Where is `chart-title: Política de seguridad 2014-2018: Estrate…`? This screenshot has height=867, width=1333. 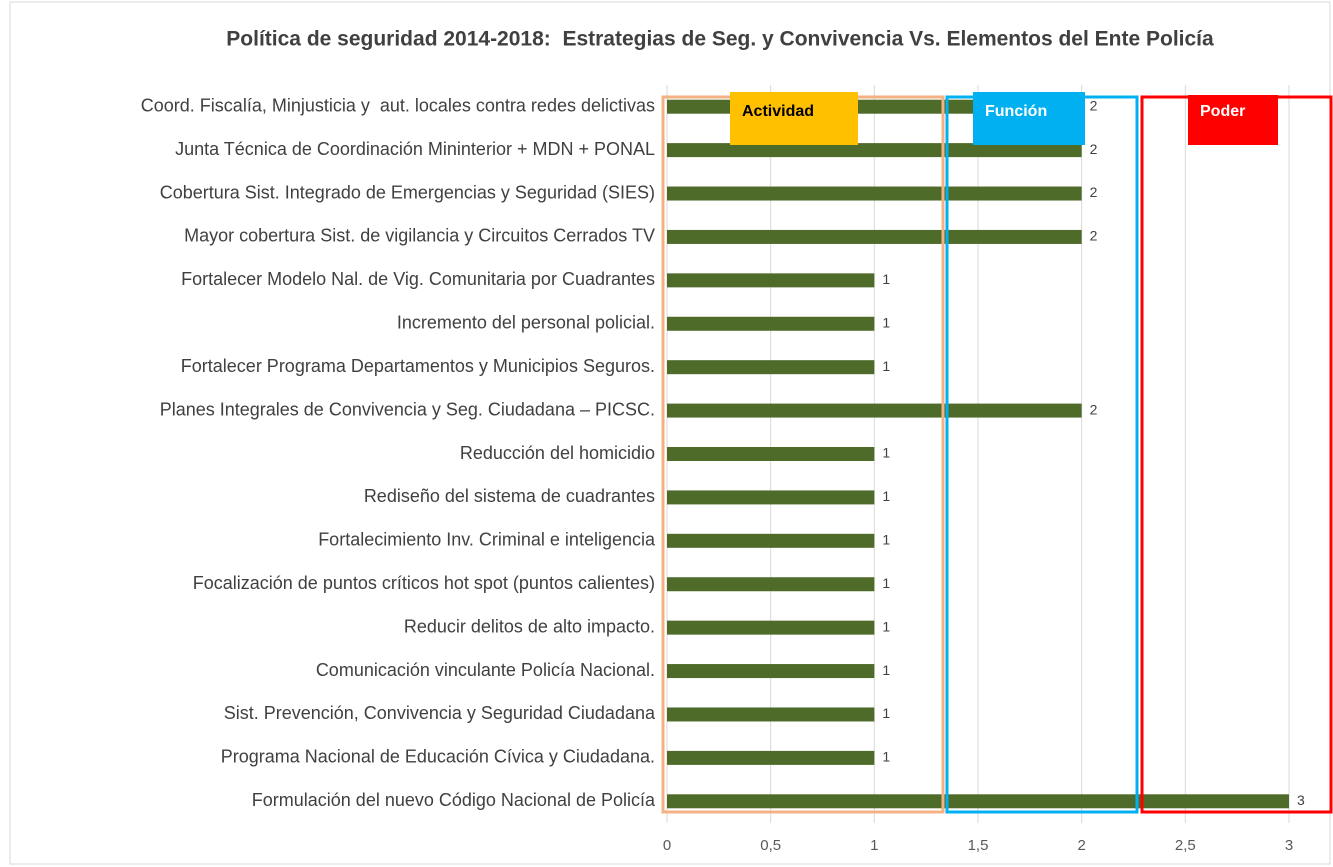 chart-title: Política de seguridad 2014-2018: Estrate… is located at coordinates (720, 39).